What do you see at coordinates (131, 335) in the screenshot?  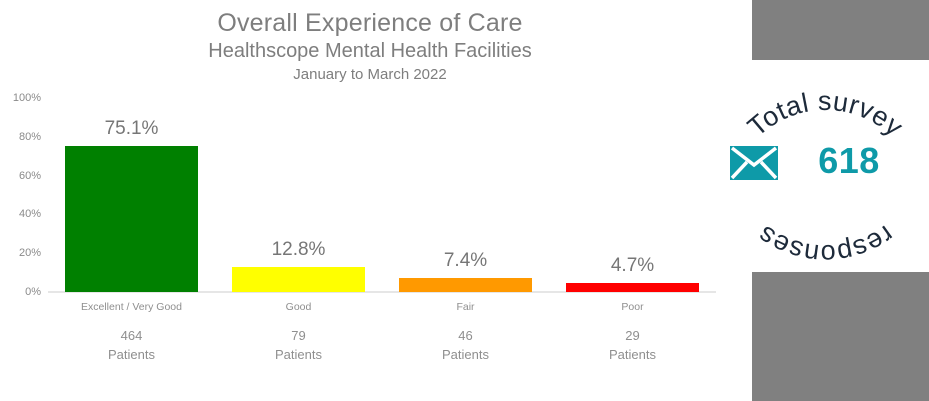 I see `patient-count-number: 464` at bounding box center [131, 335].